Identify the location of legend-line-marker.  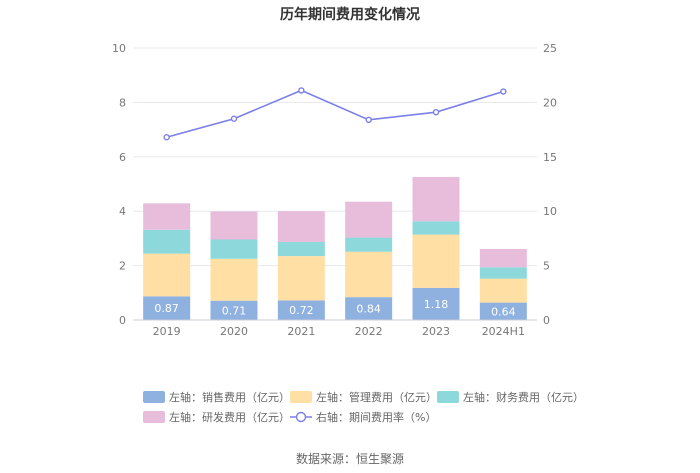
(301, 417).